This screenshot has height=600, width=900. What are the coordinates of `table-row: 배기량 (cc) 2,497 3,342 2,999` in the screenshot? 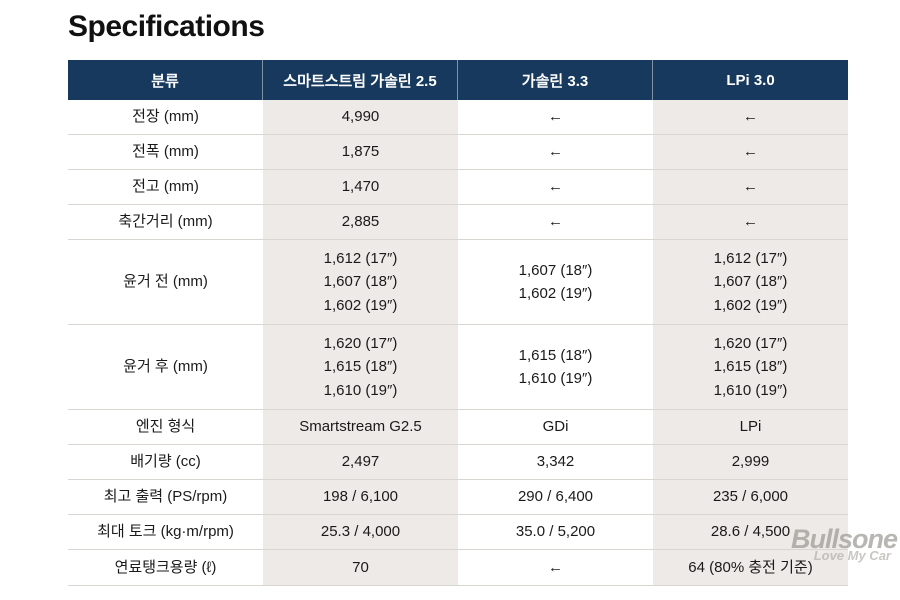 It's located at (458, 462).